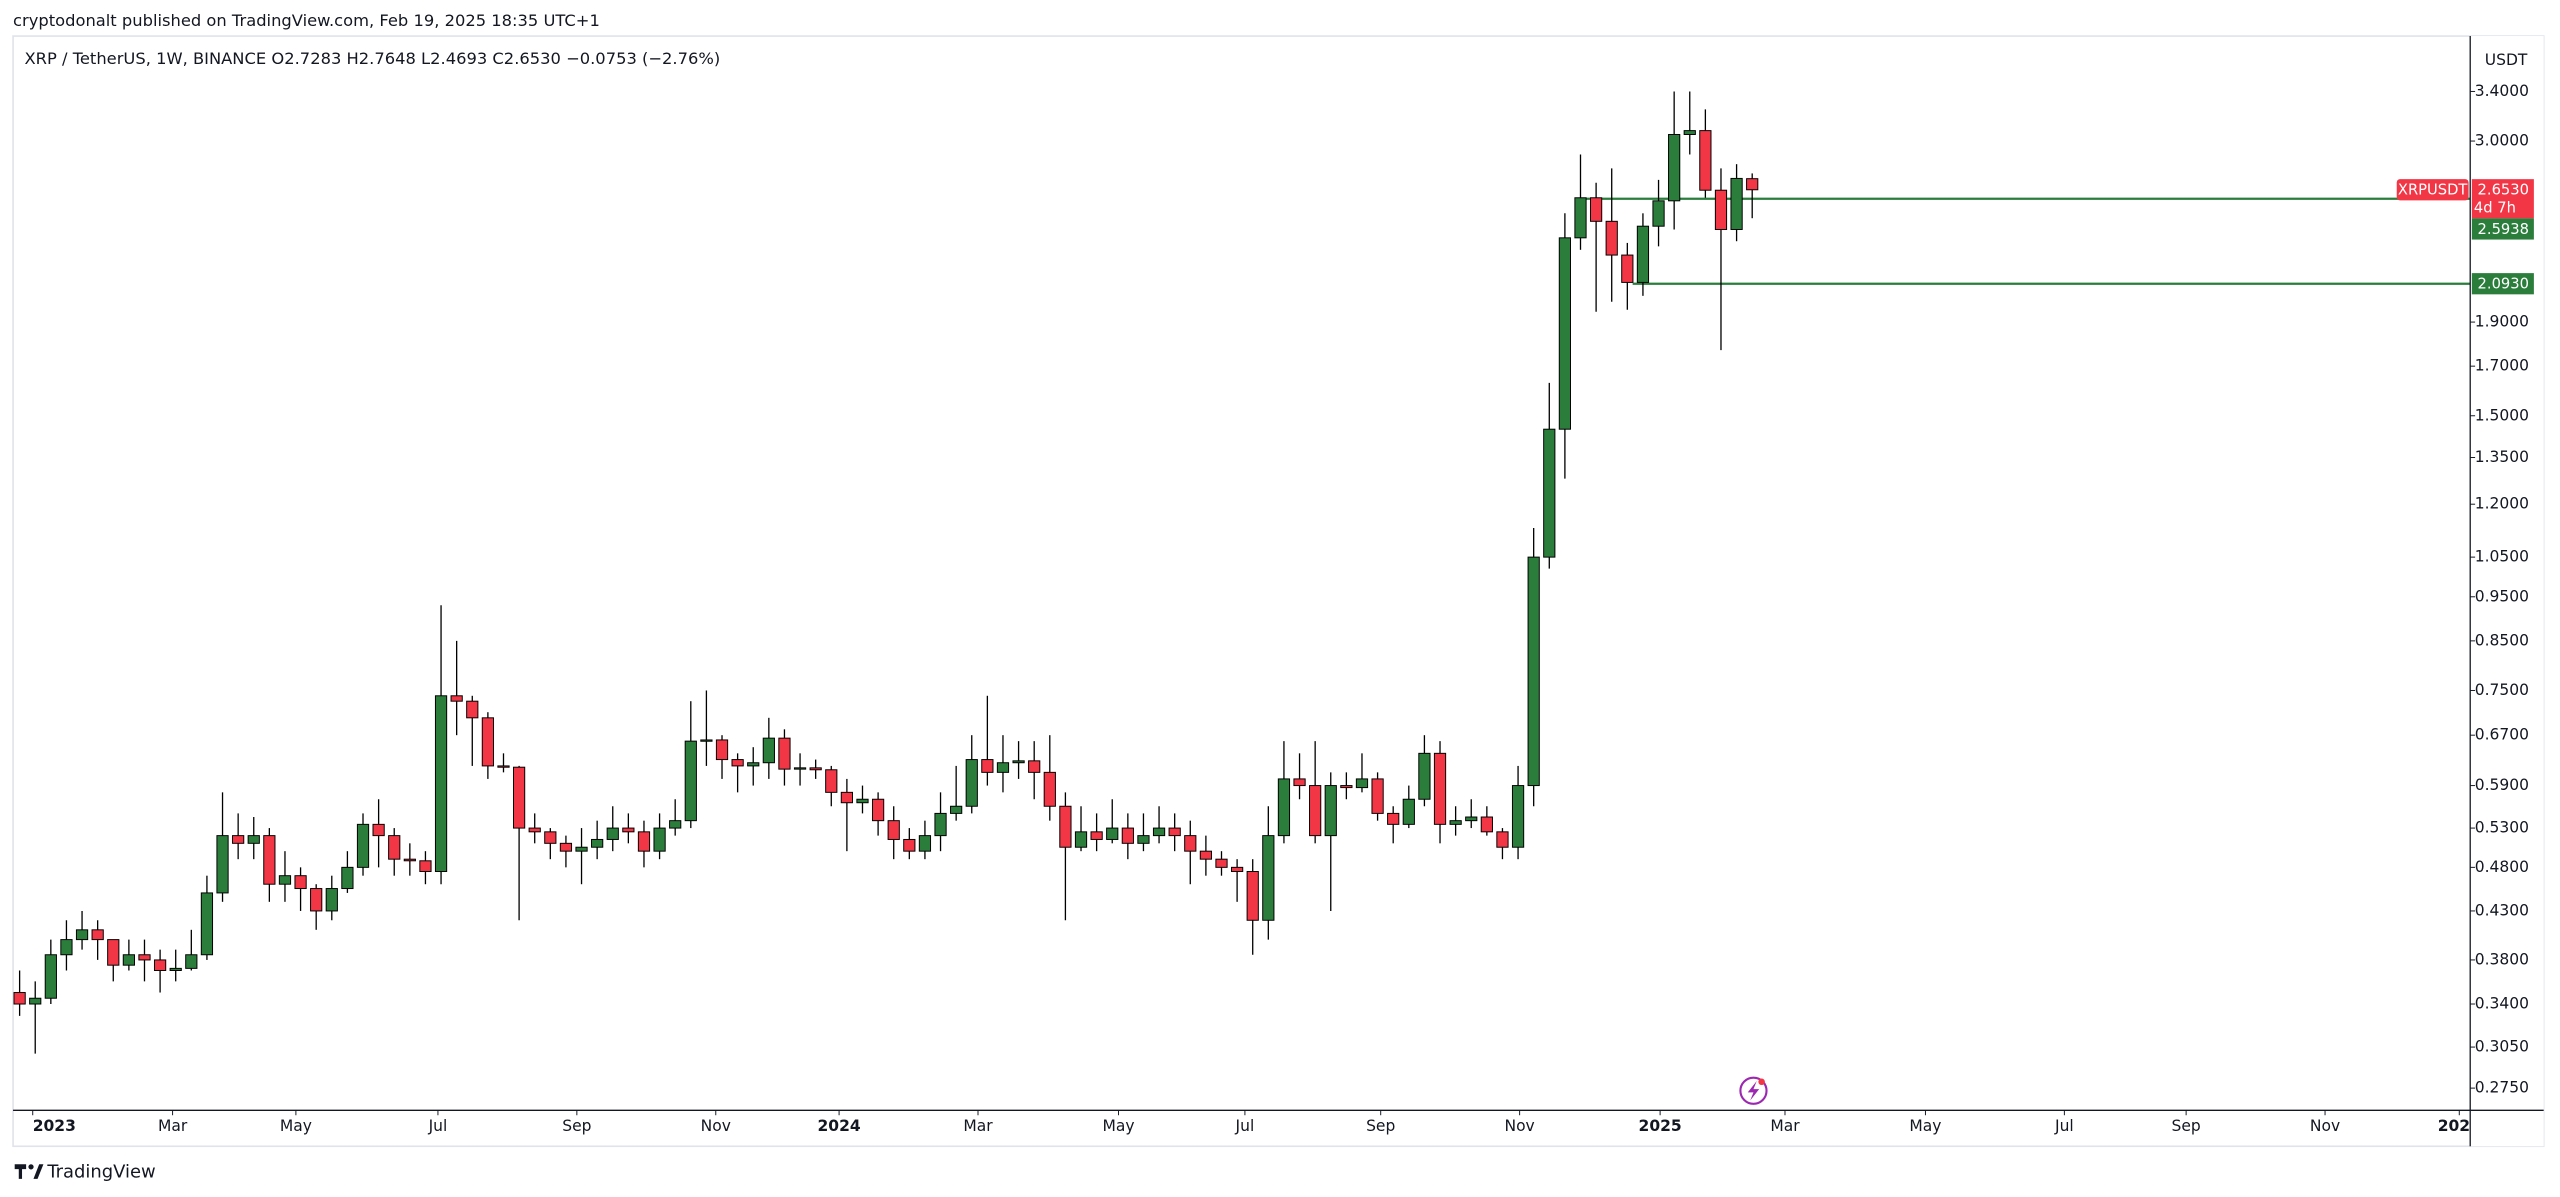 The width and height of the screenshot is (2560, 1197). I want to click on level-tag-label: 2.0930, so click(2503, 284).